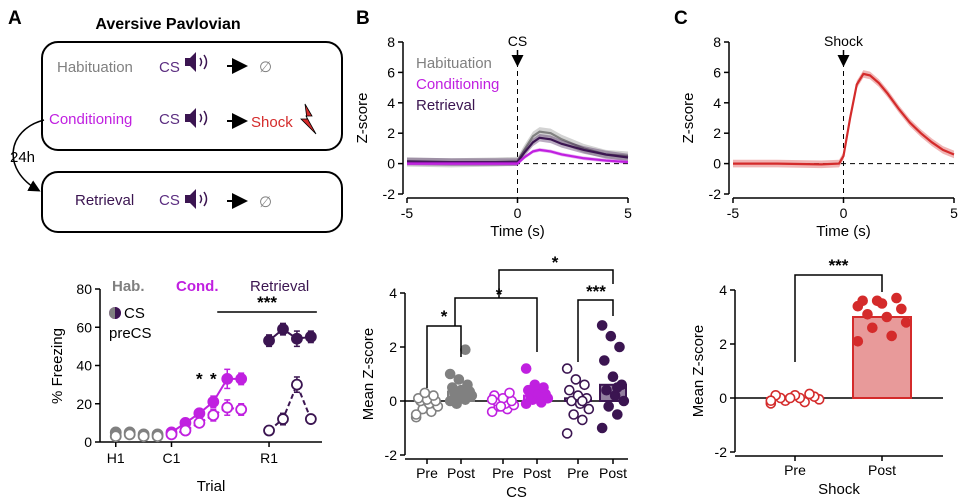  What do you see at coordinates (882, 470) in the screenshot?
I see `x-tick-label: Post` at bounding box center [882, 470].